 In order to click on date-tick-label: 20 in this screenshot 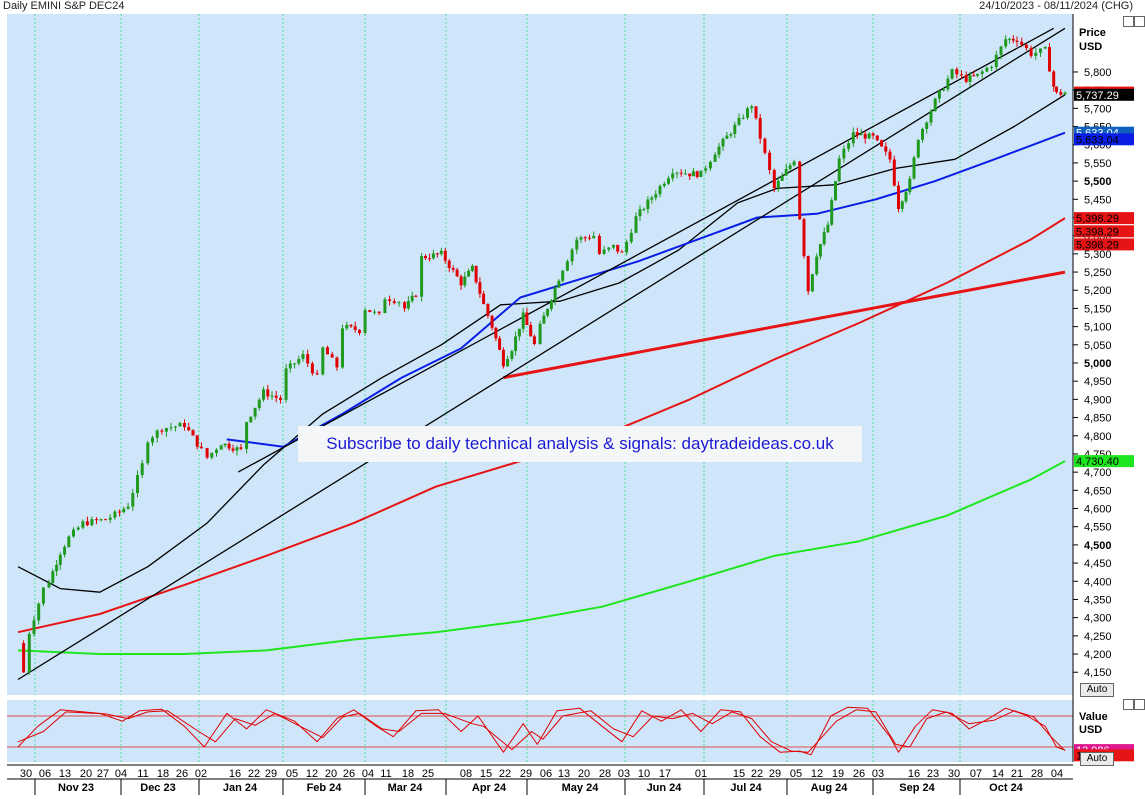, I will do `click(86, 774)`.